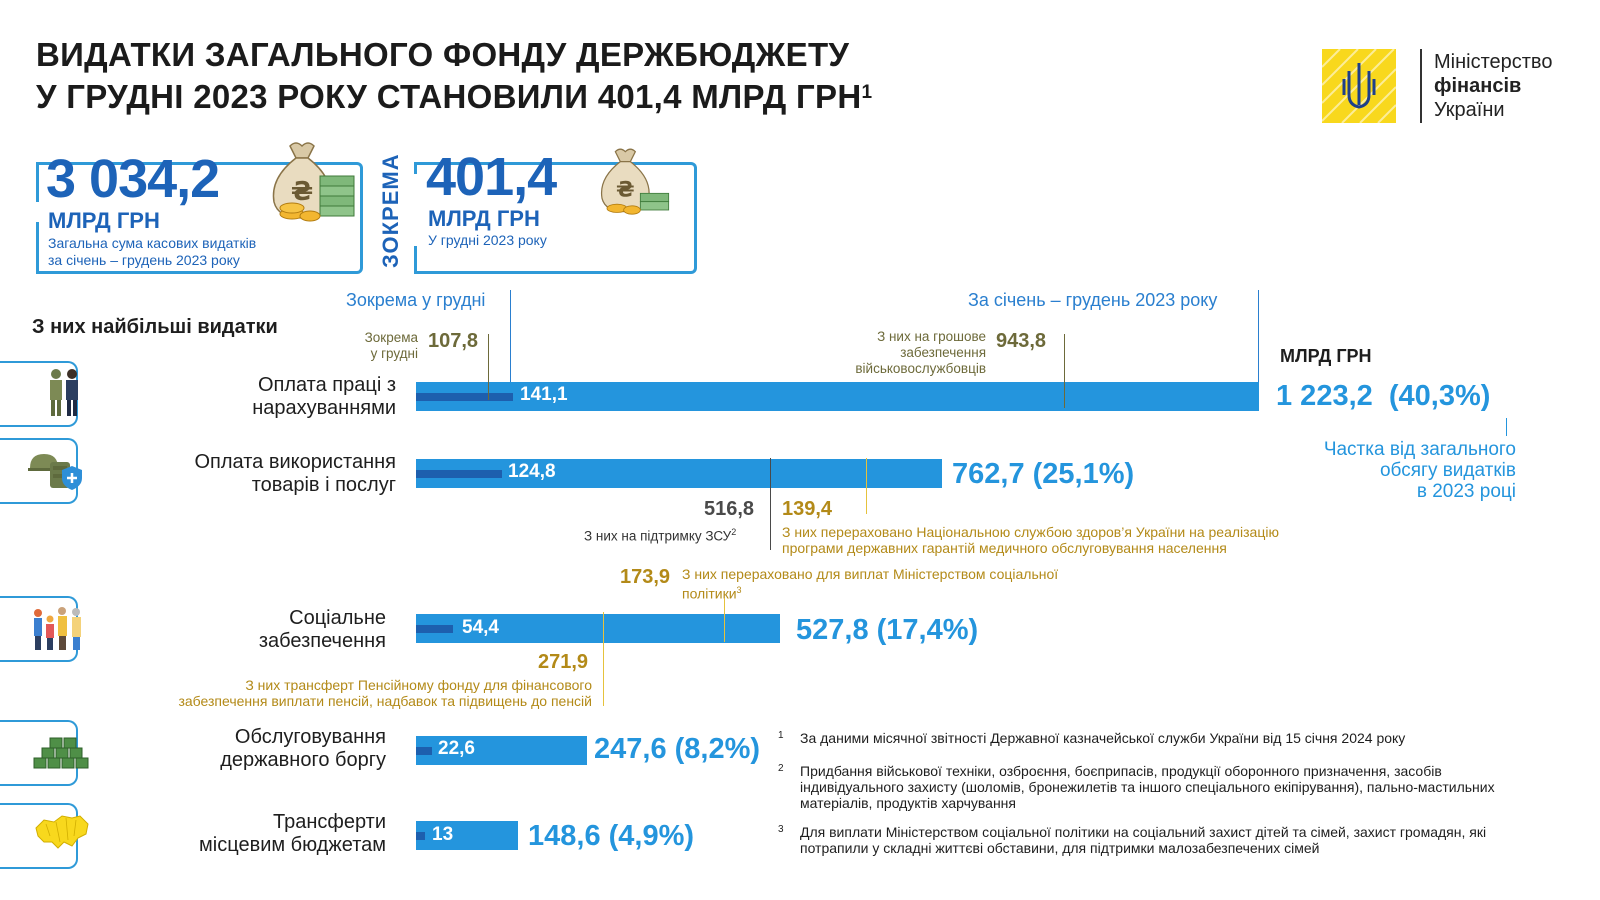 This screenshot has width=1600, height=900. What do you see at coordinates (491, 177) in the screenshot?
I see `kpi-december-value: 401,4` at bounding box center [491, 177].